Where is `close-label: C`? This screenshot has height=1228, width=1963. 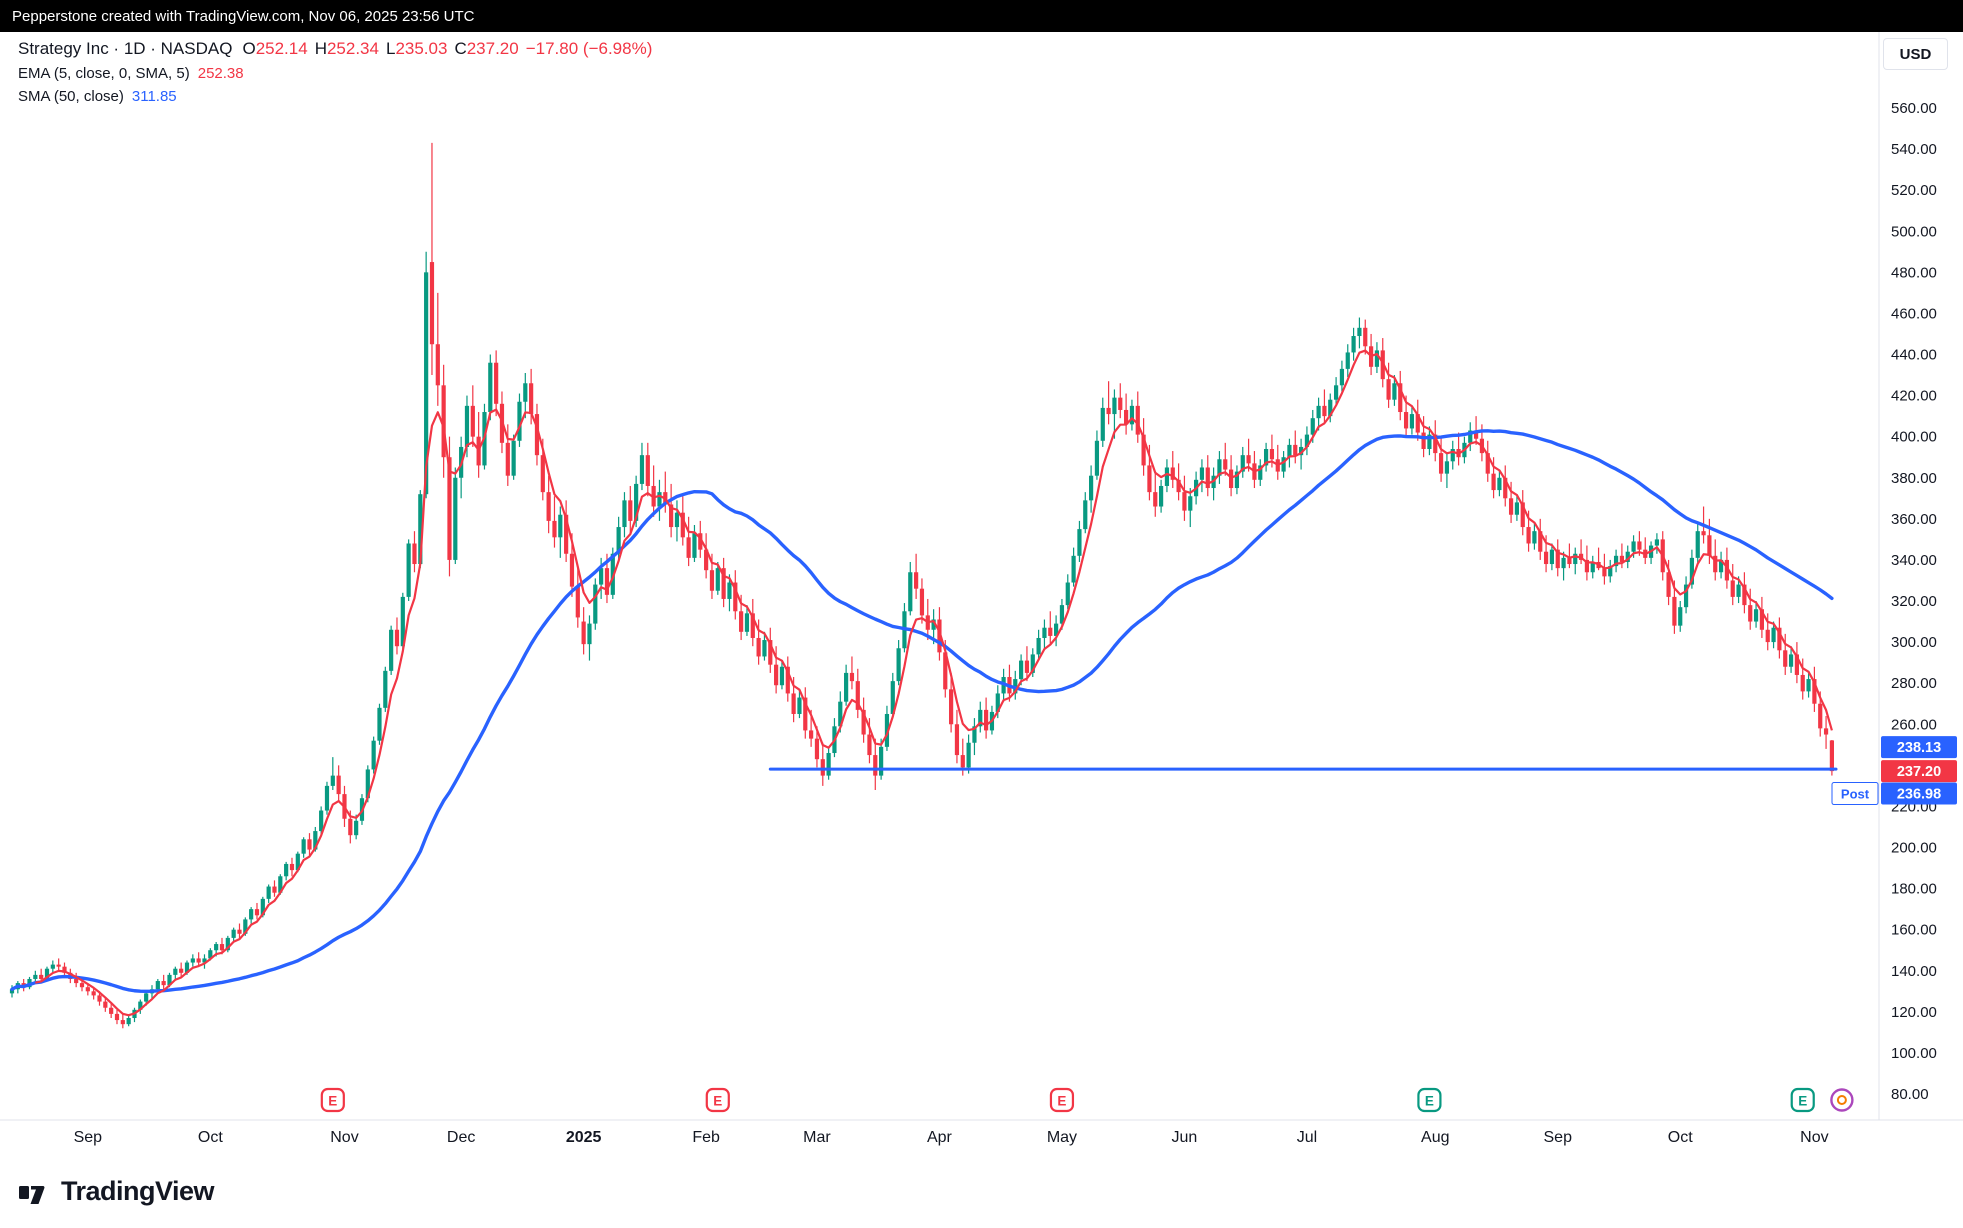
close-label: C is located at coordinates (460, 48).